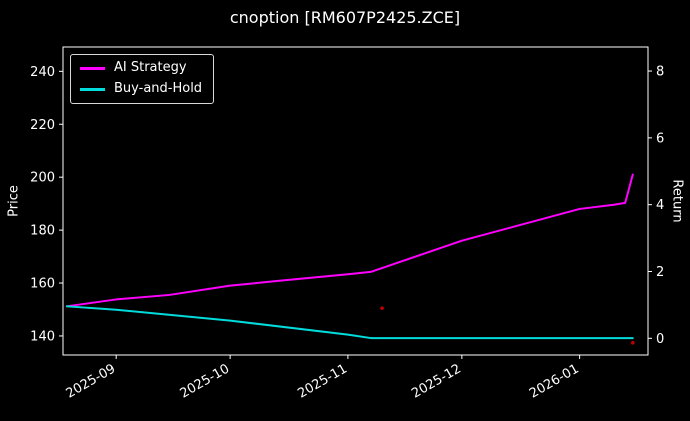 The width and height of the screenshot is (690, 421). I want to click on right-tick-label: 0, so click(660, 339).